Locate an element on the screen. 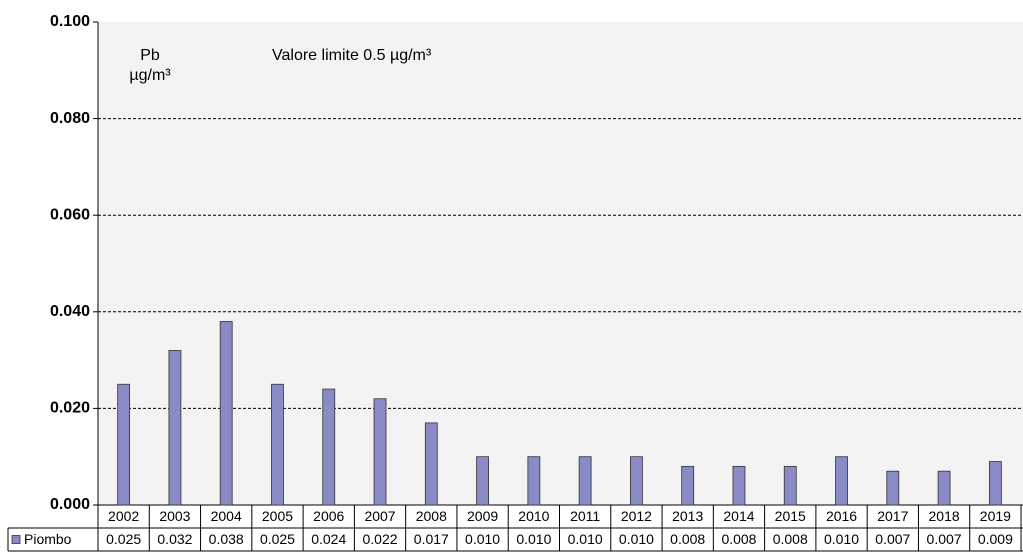 Image resolution: width=1023 pixels, height=554 pixels. y-tick-label: 0.040 is located at coordinates (70, 311).